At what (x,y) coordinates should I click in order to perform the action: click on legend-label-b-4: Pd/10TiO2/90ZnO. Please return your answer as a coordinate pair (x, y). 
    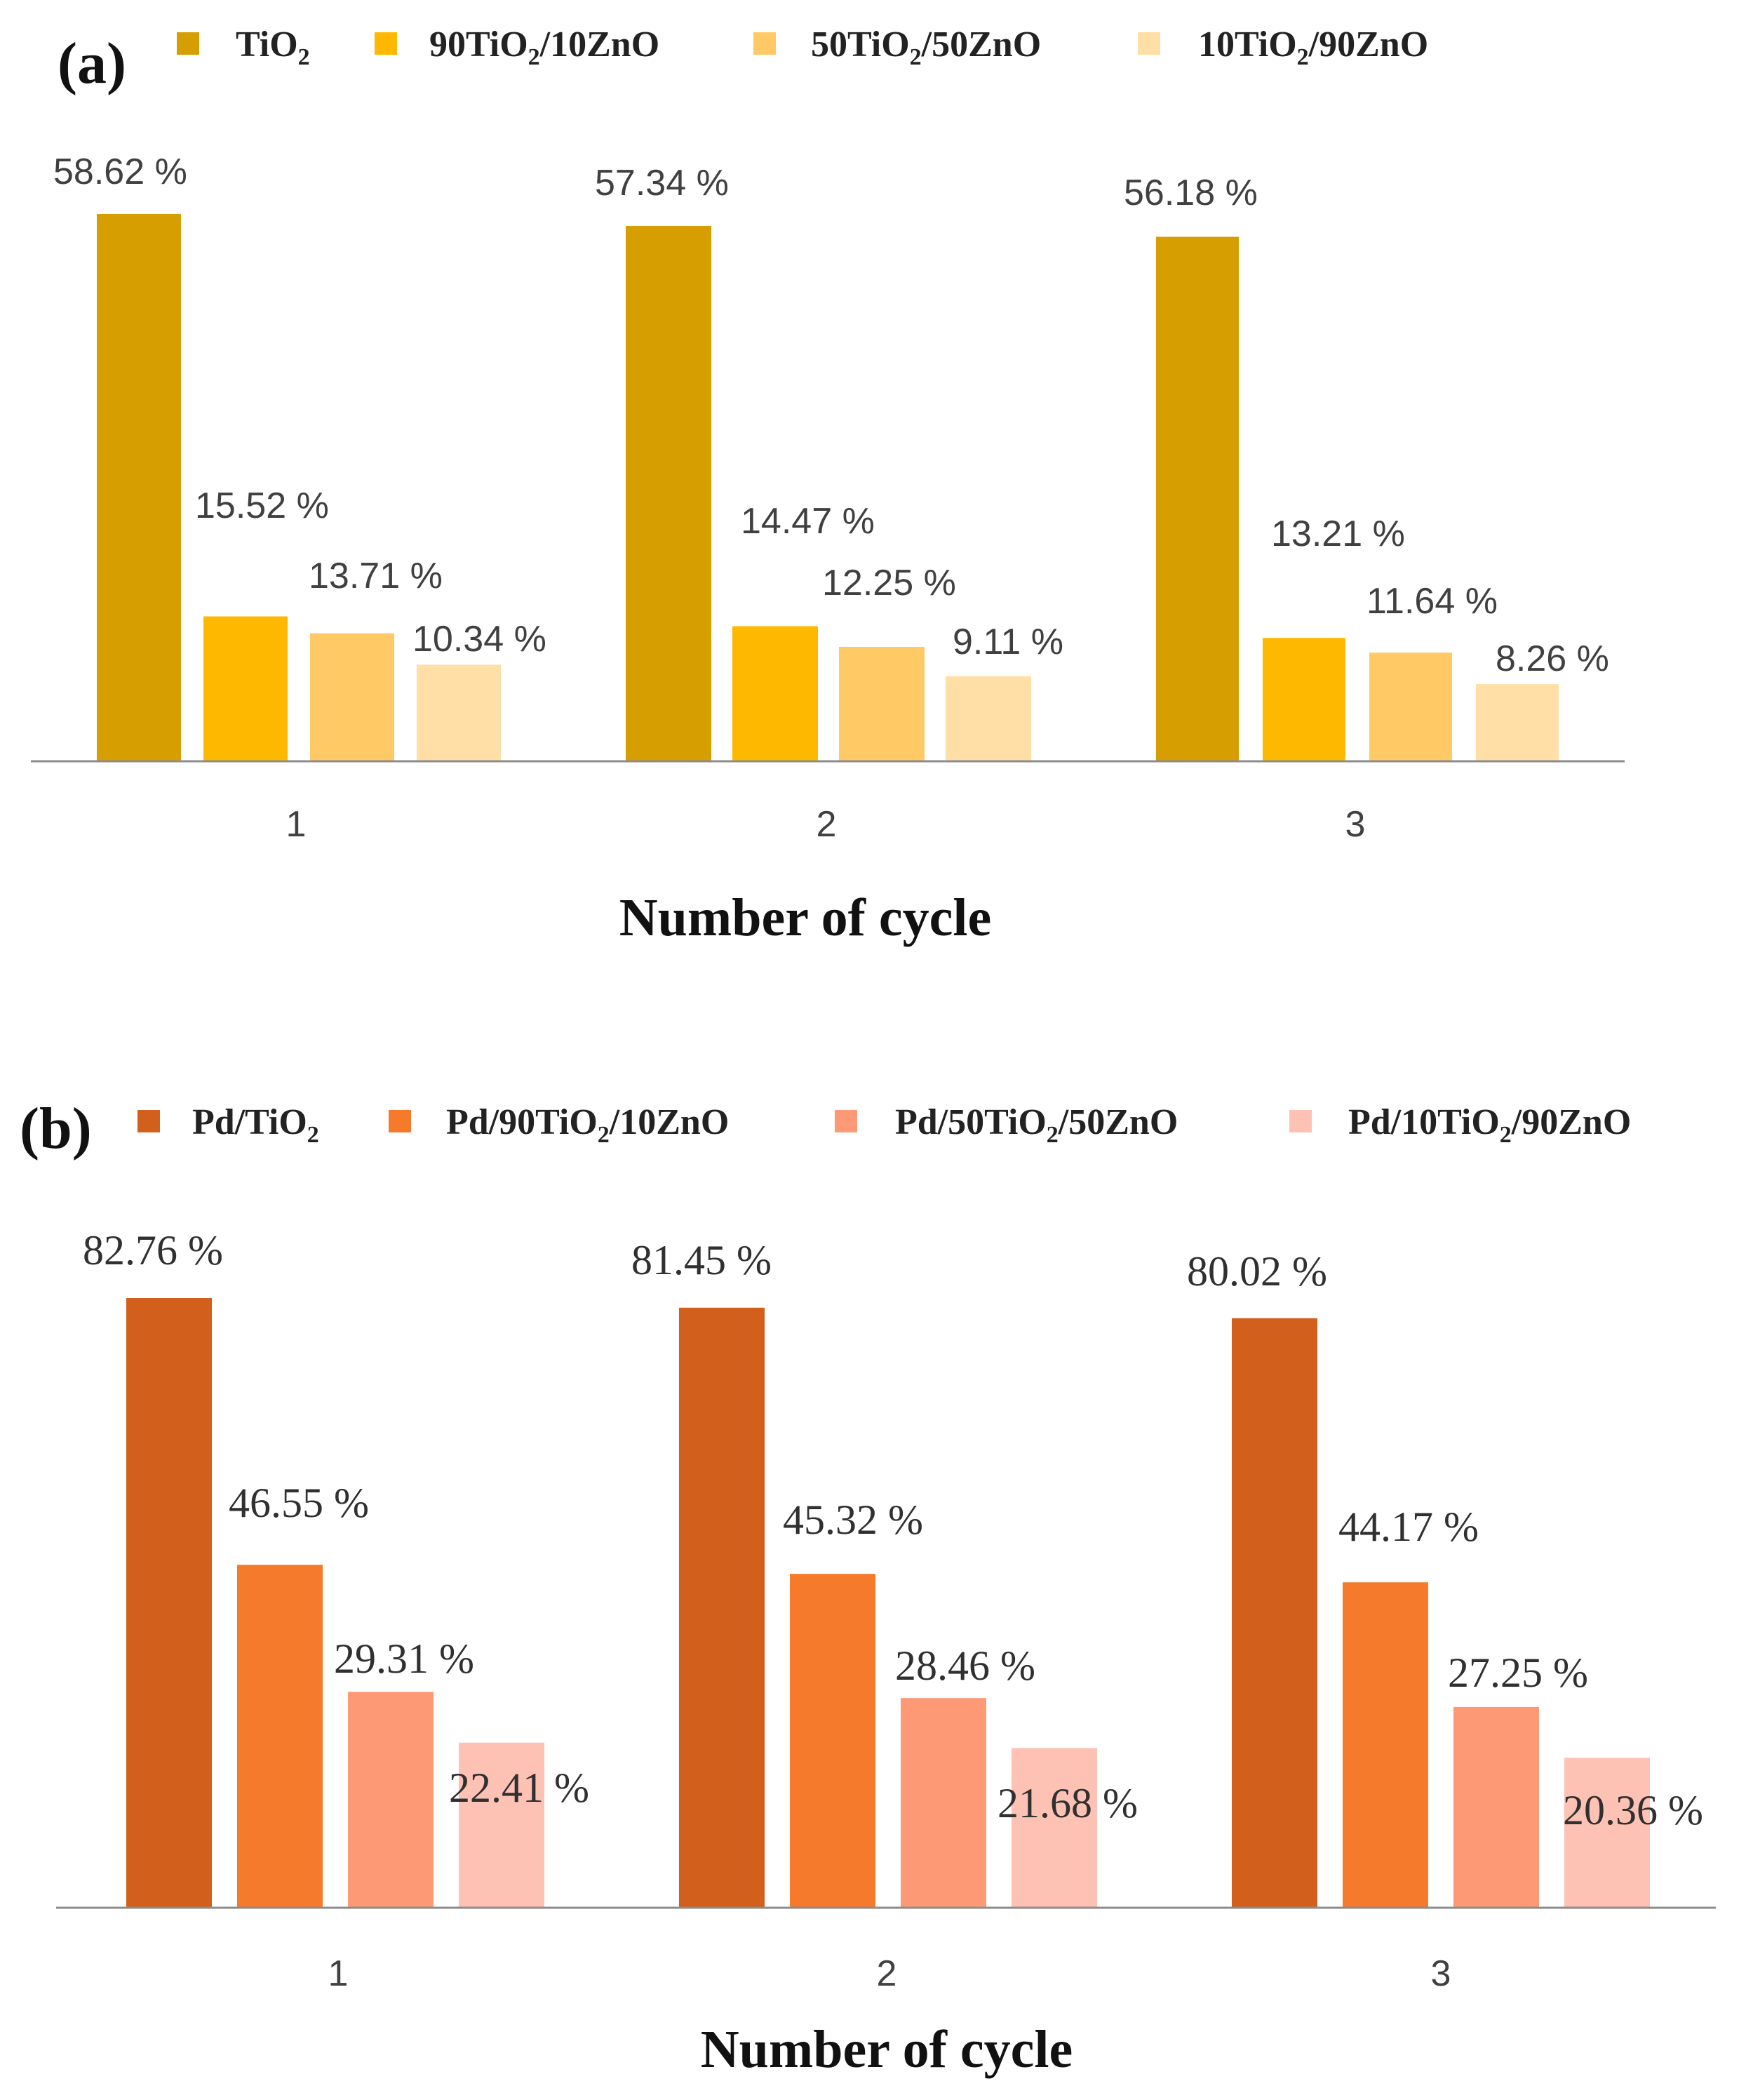
    Looking at the image, I should click on (1489, 1125).